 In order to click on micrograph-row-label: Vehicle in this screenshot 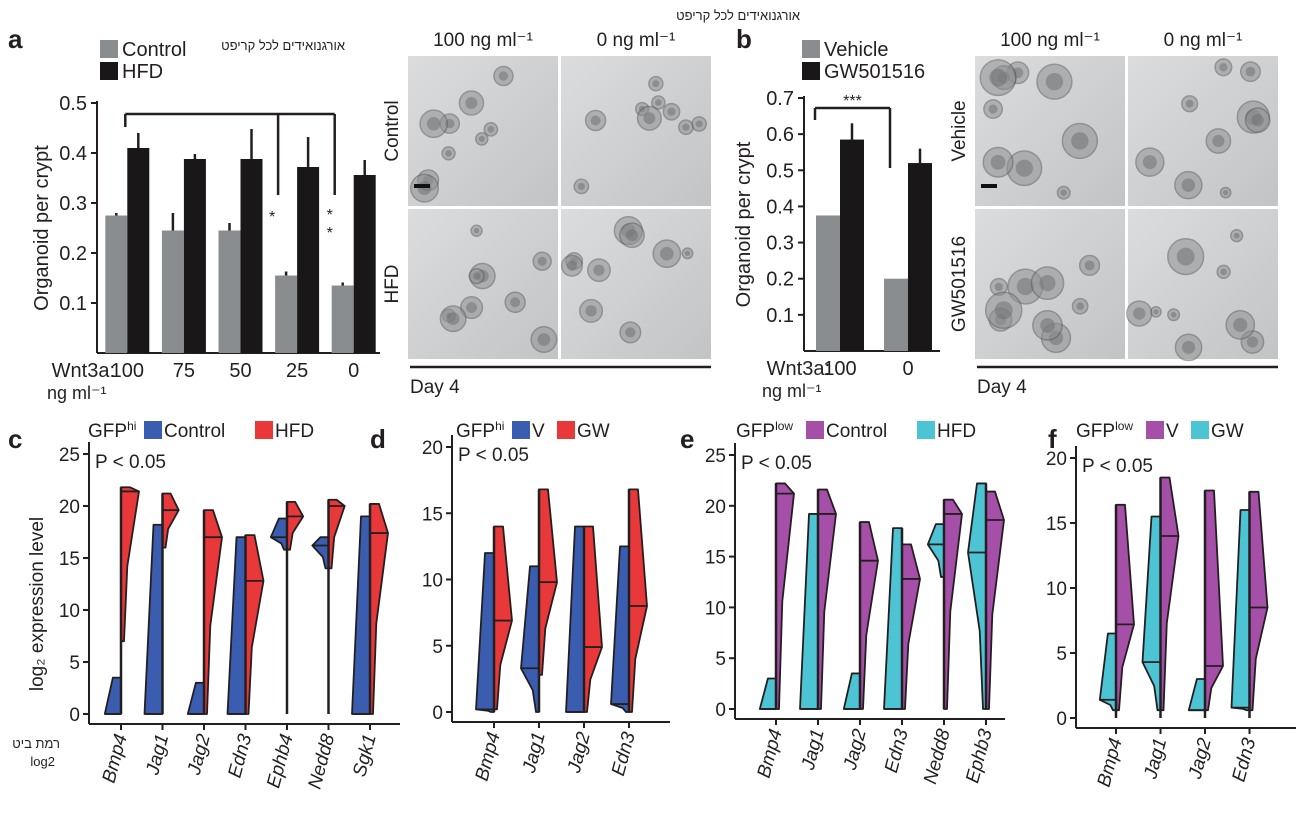, I will do `click(959, 130)`.